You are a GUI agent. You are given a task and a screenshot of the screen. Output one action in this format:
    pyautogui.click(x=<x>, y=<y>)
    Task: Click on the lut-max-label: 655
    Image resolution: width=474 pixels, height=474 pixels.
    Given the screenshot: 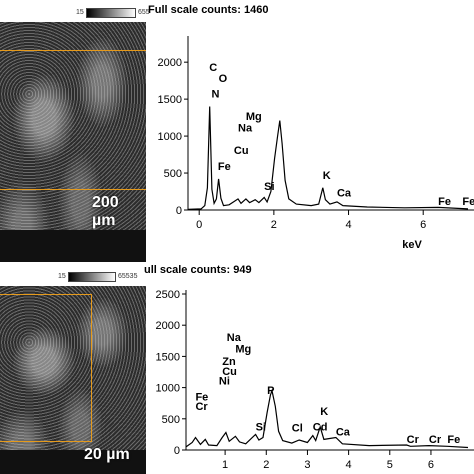 What is the action you would take?
    pyautogui.click(x=144, y=12)
    